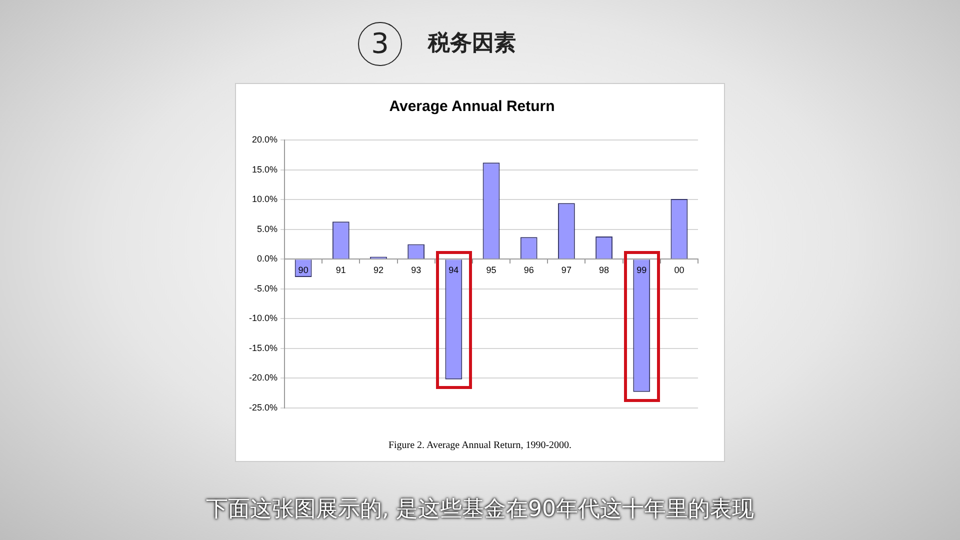 Image resolution: width=960 pixels, height=540 pixels. Describe the element at coordinates (303, 270) in the screenshot. I see `x-tick-label: 90` at that location.